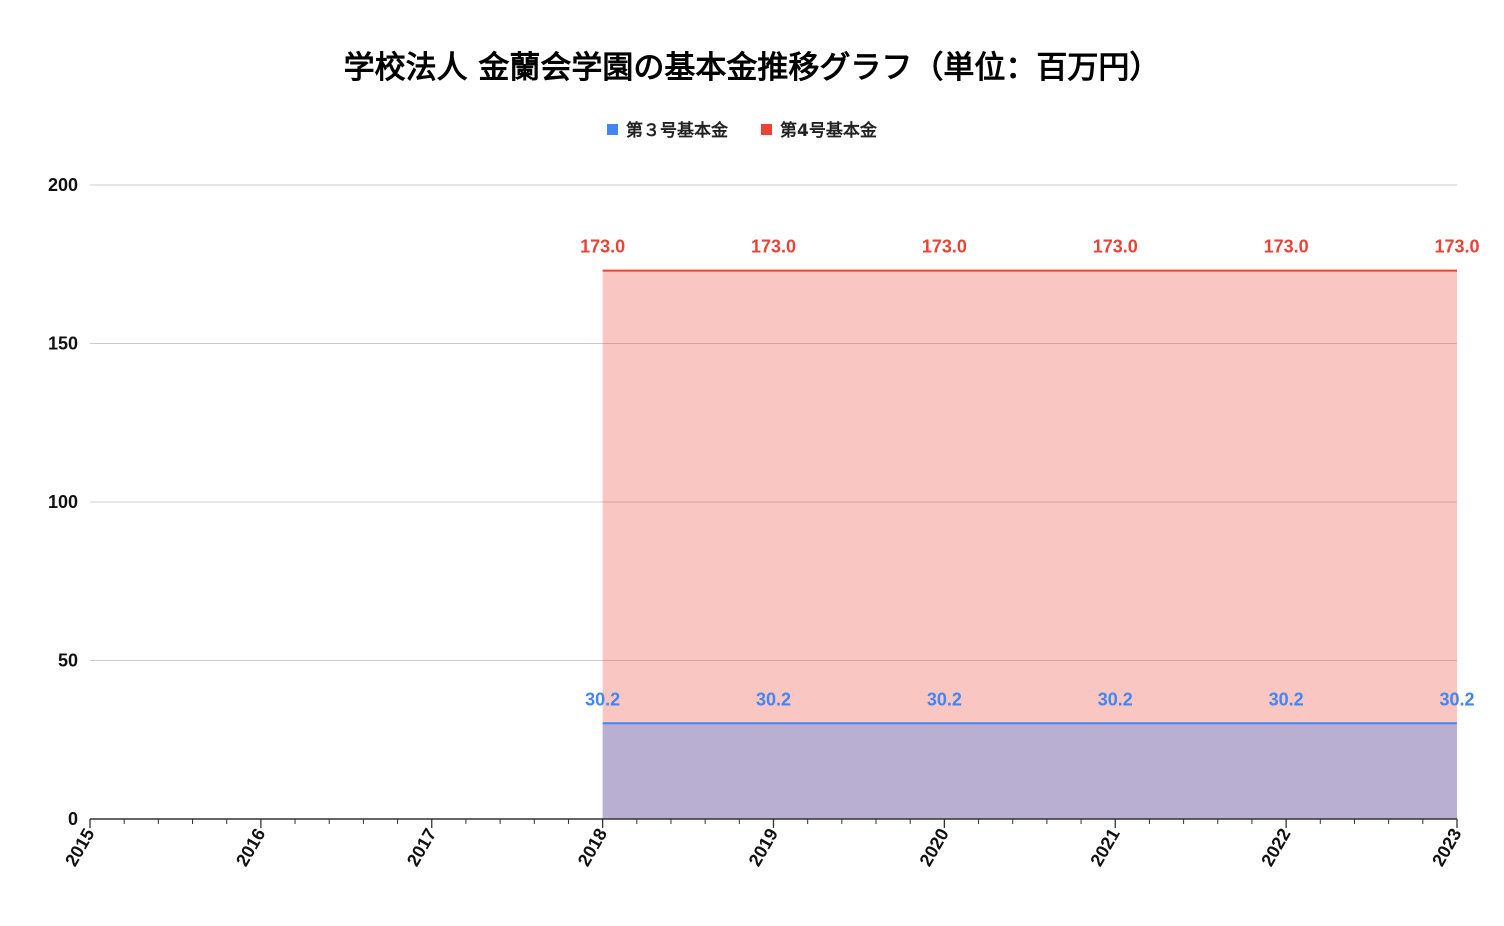 Image resolution: width=1504 pixels, height=926 pixels. Describe the element at coordinates (752, 68) in the screenshot. I see `chart-title: 学校法人 金蘭会学園の基本金推移グラフ（単位：百万円）` at that location.